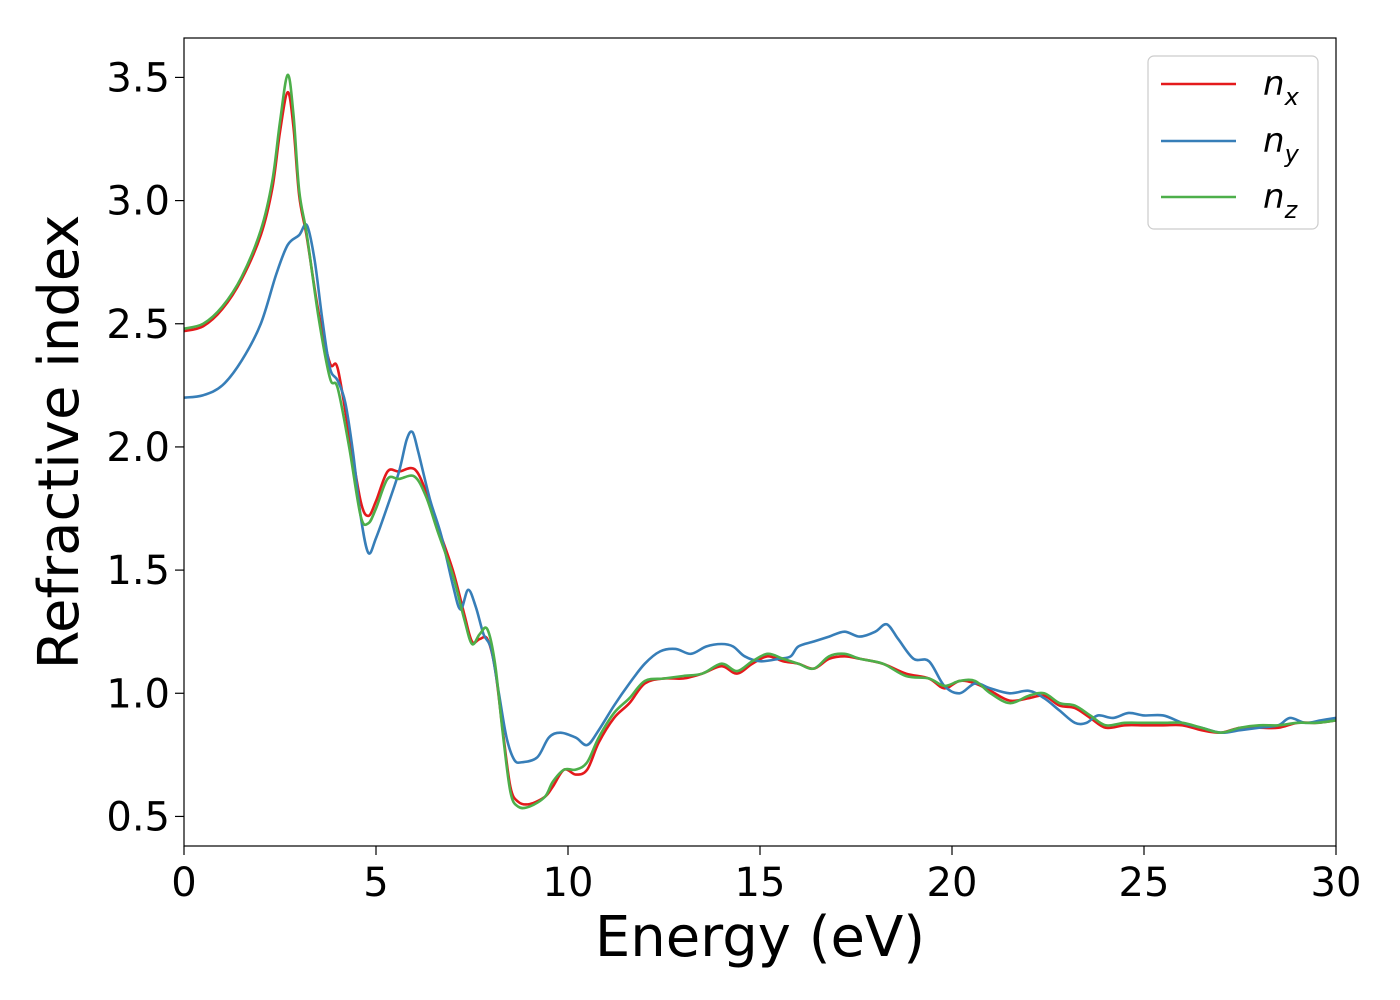 Image resolution: width=1400 pixels, height=1000 pixels. I want to click on y-tick-label: 2.0, so click(138, 448).